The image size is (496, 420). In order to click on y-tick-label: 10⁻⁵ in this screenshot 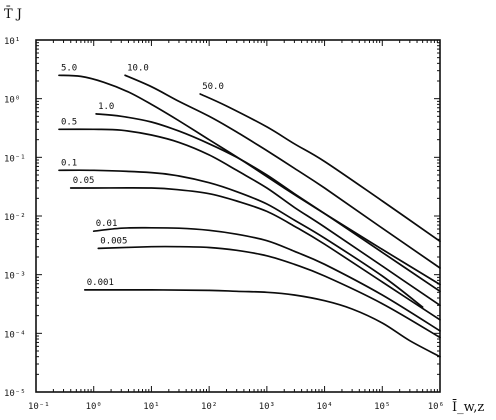, I will do `click(15, 394)`.